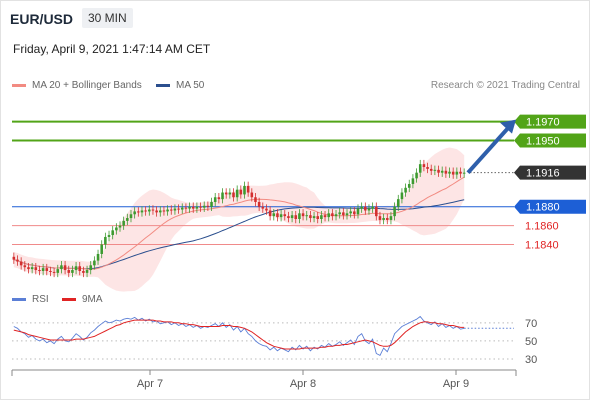 Image resolution: width=590 pixels, height=400 pixels. Describe the element at coordinates (69, 299) in the screenshot. I see `ma9-swatch` at that location.